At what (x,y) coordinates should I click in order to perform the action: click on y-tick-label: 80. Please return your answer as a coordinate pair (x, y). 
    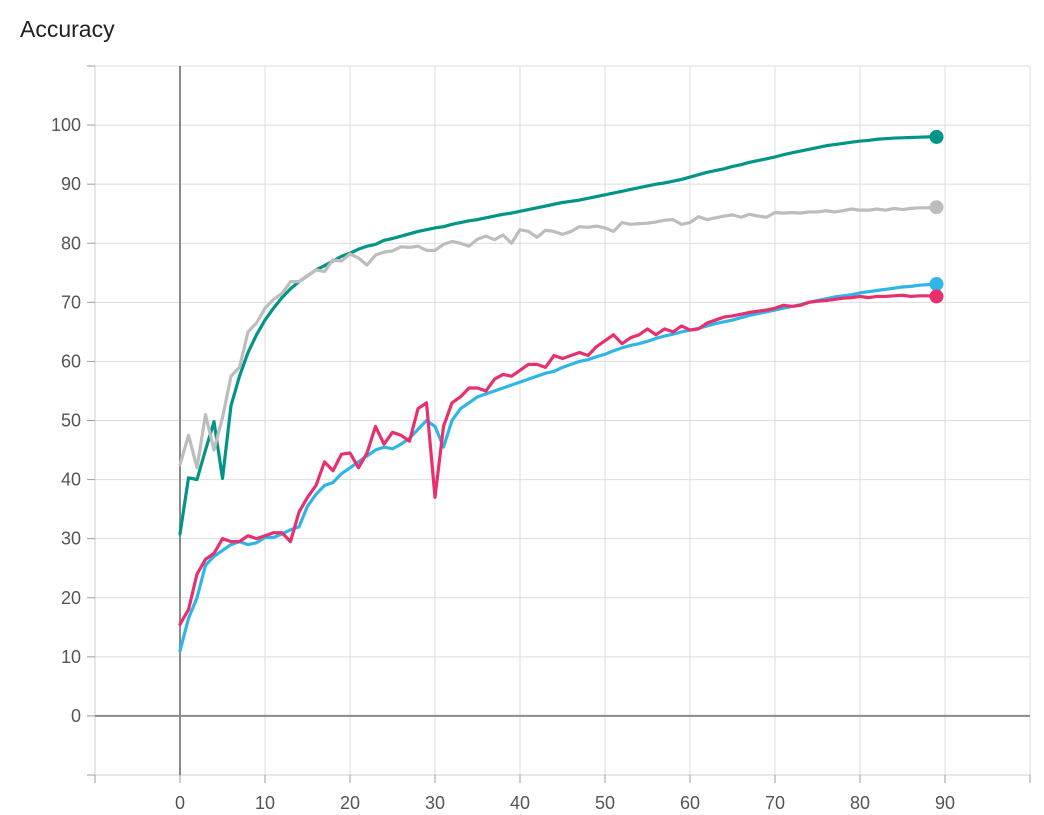
    Looking at the image, I should click on (71, 243).